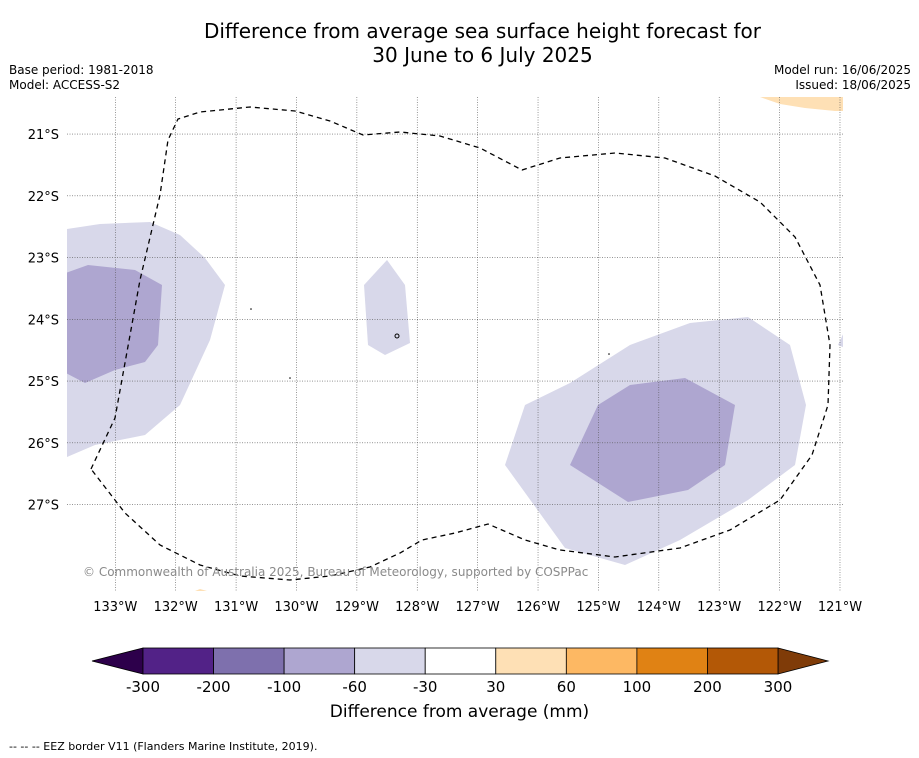 The width and height of the screenshot is (919, 758). Describe the element at coordinates (538, 607) in the screenshot. I see `lon-tick-label: 126°W` at that location.